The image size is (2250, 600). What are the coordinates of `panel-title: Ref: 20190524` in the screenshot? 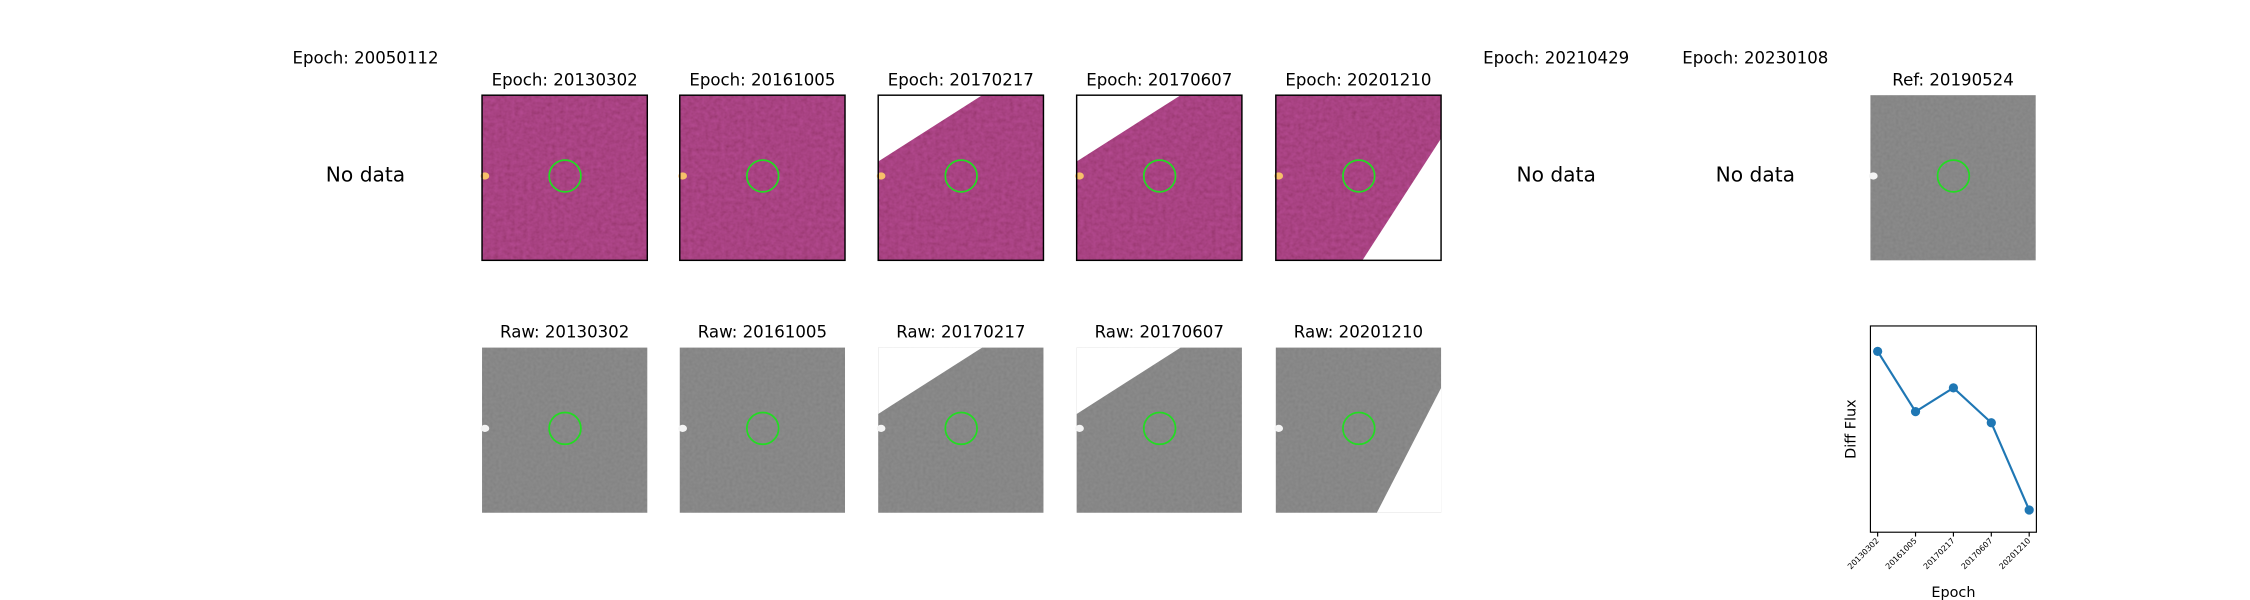 It's located at (1953, 79).